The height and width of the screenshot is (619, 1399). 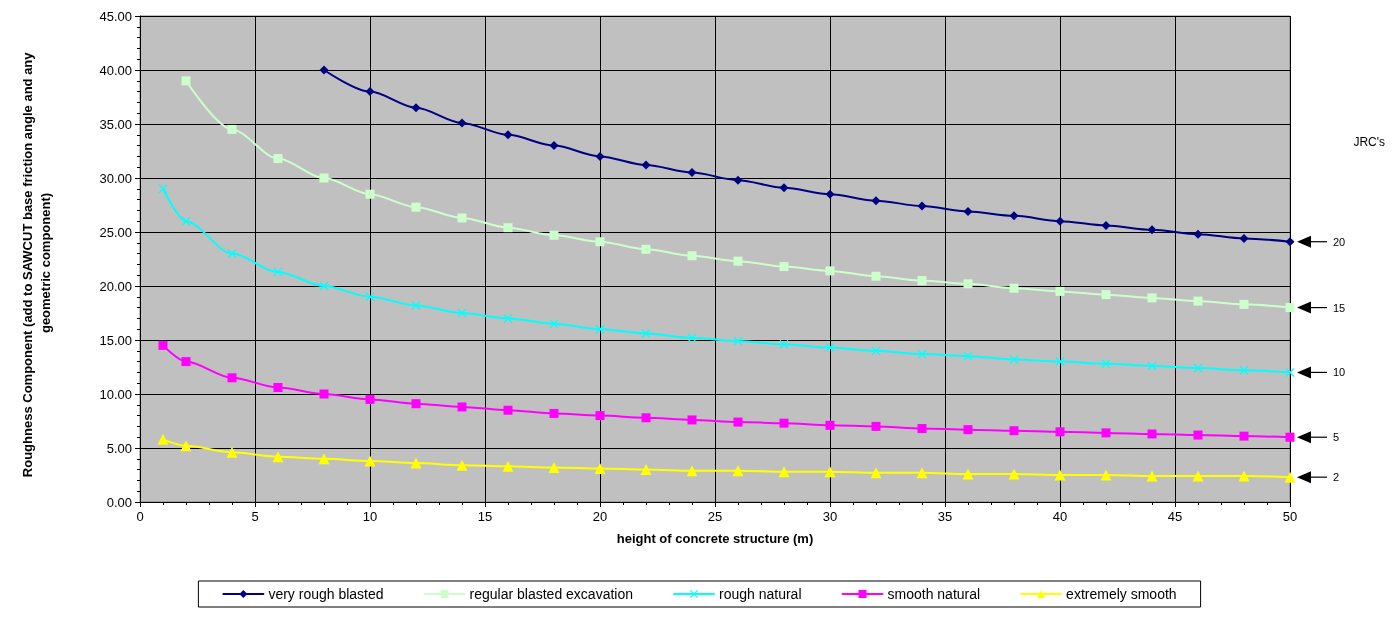 What do you see at coordinates (1290, 516) in the screenshot?
I see `x-tick-label: 50` at bounding box center [1290, 516].